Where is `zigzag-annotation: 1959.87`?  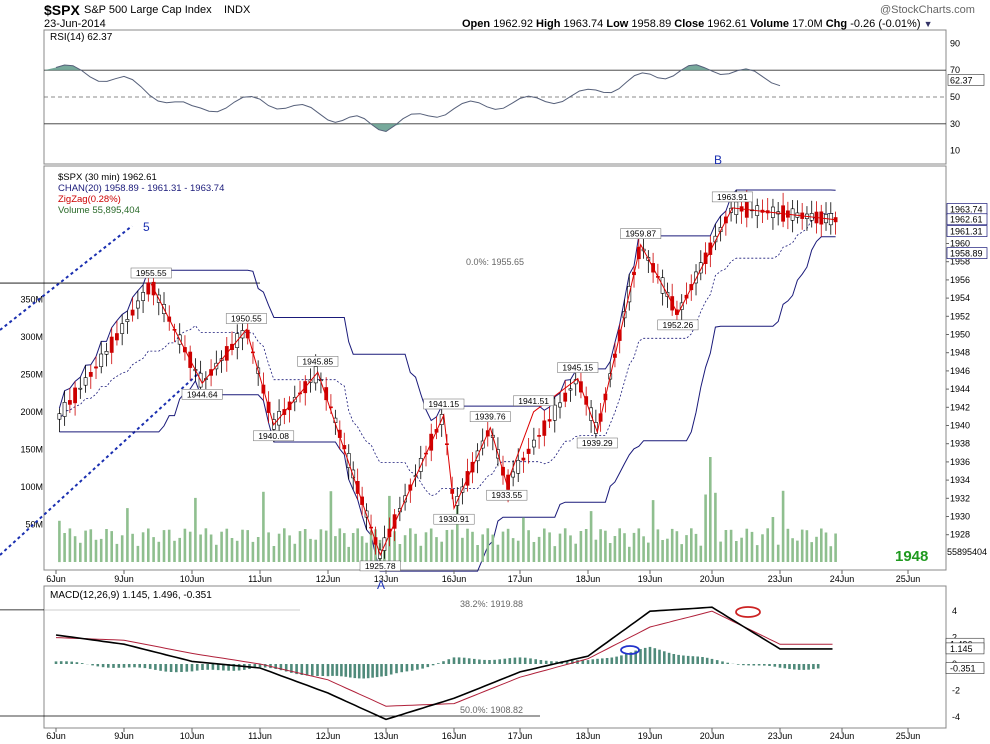 zigzag-annotation: 1959.87 is located at coordinates (640, 234).